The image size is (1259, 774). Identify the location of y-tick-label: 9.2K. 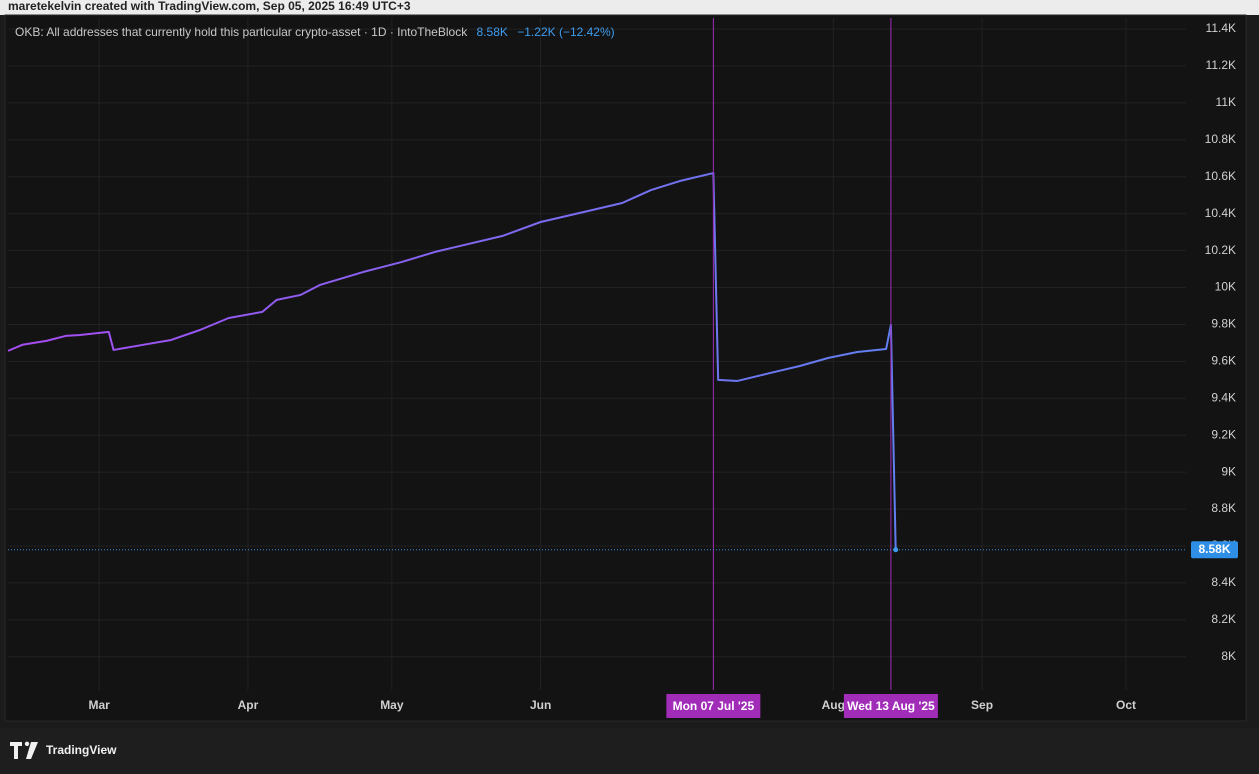
(1223, 434).